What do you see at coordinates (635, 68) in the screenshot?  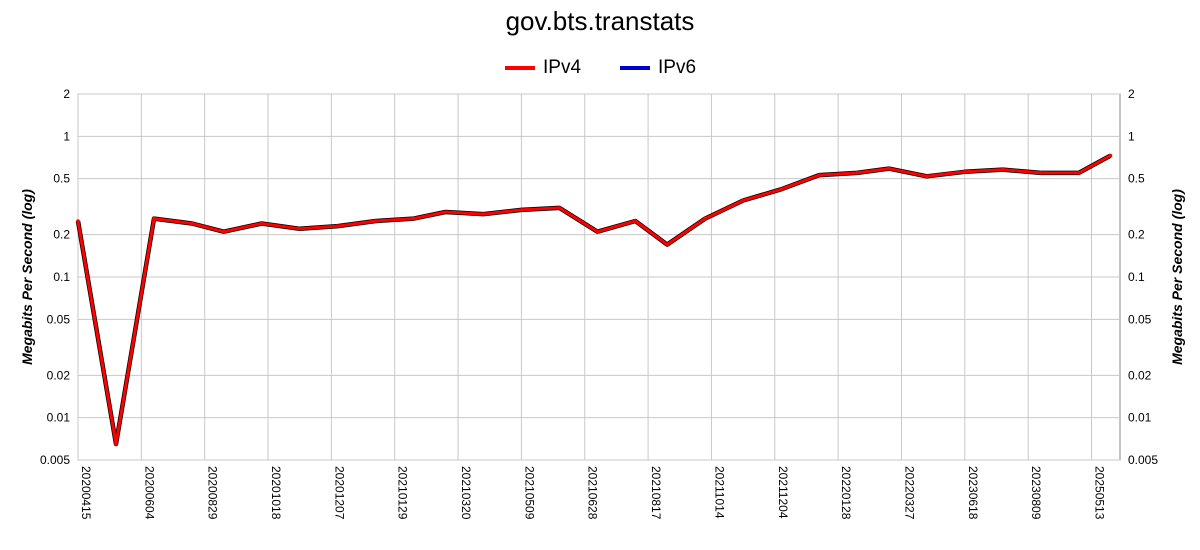 I see `legend-swatch-ipv6` at bounding box center [635, 68].